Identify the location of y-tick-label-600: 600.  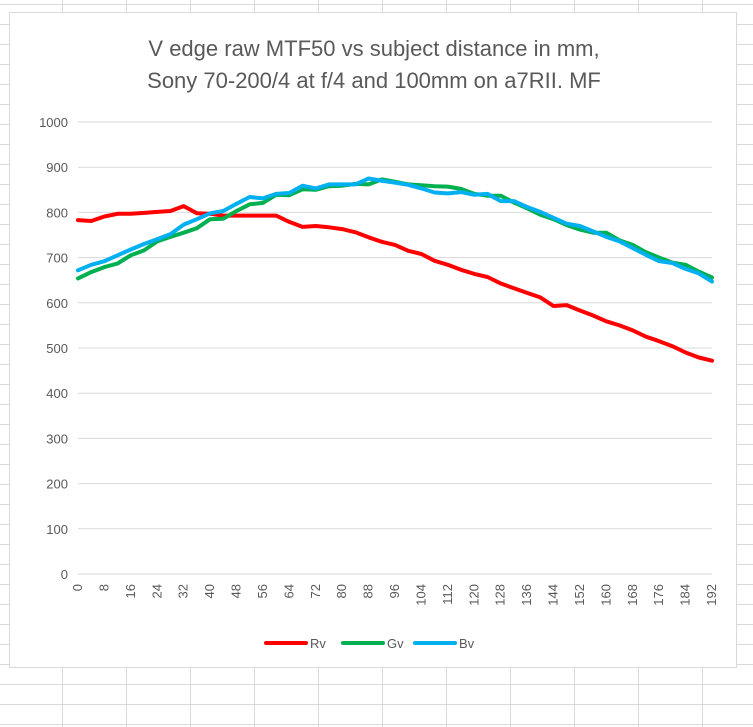
(57, 303).